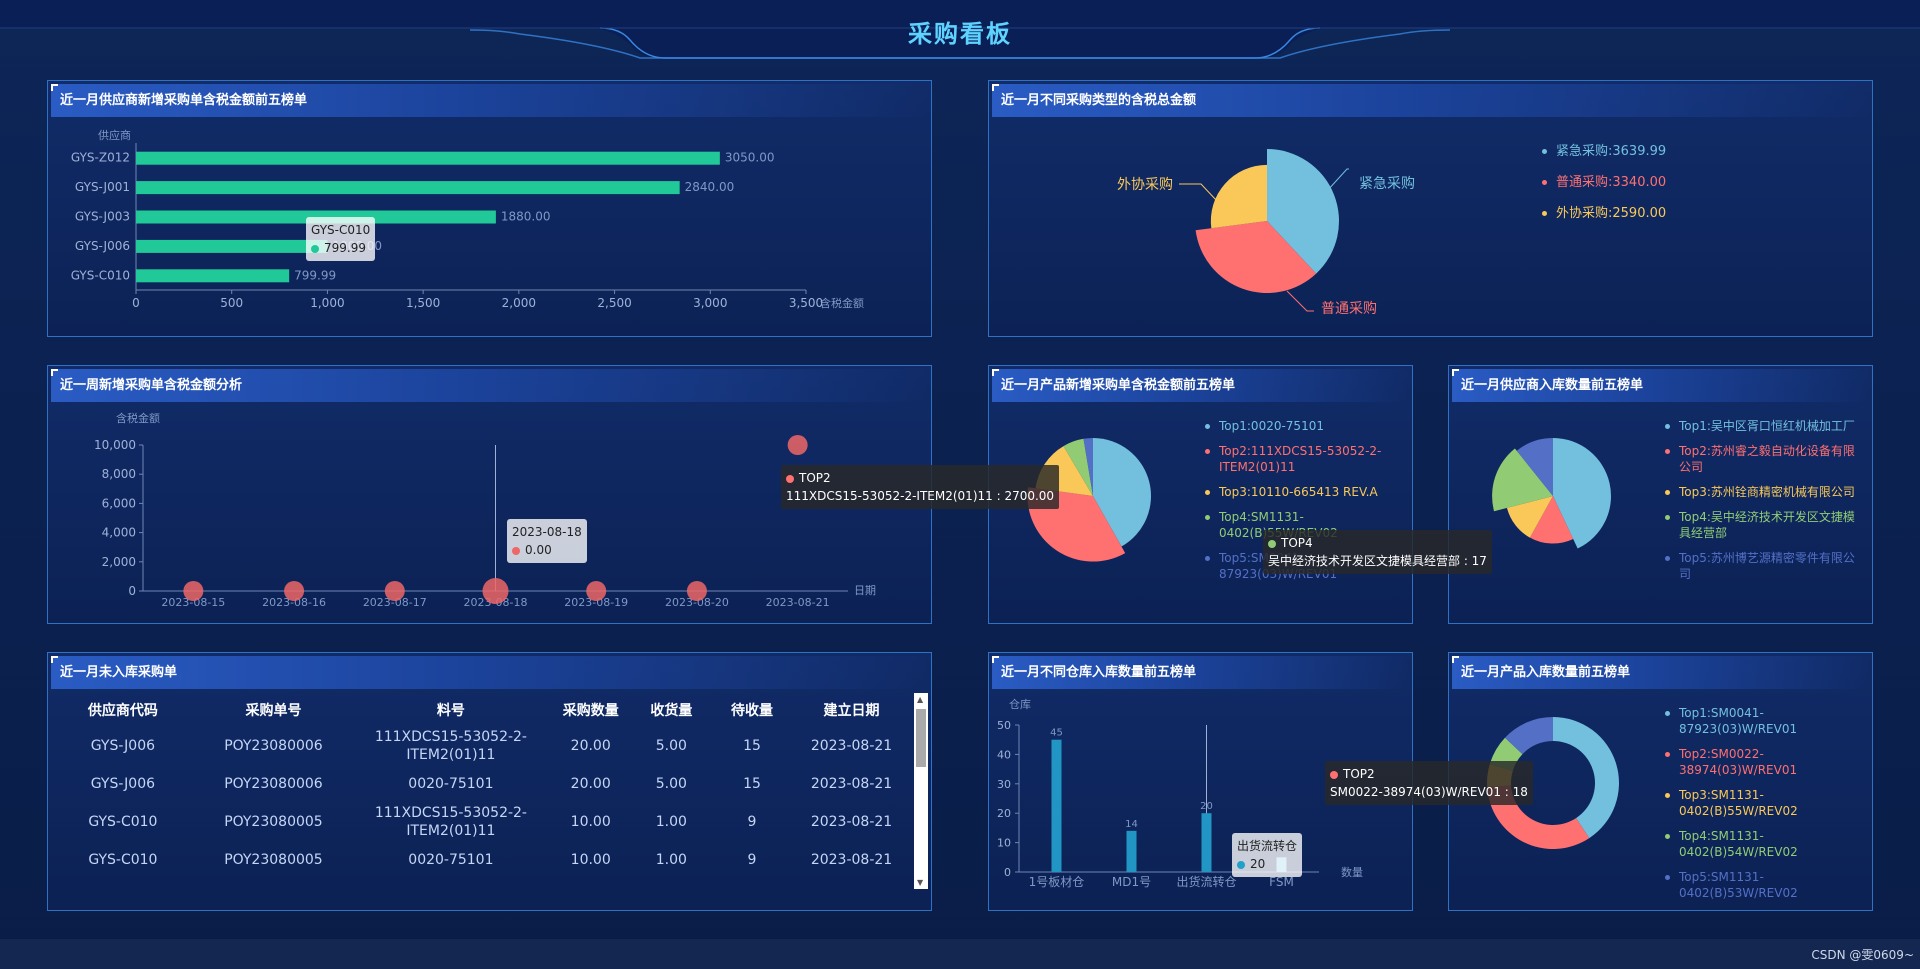  What do you see at coordinates (123, 884) in the screenshot?
I see `table-cell: GYS-C010` at bounding box center [123, 884].